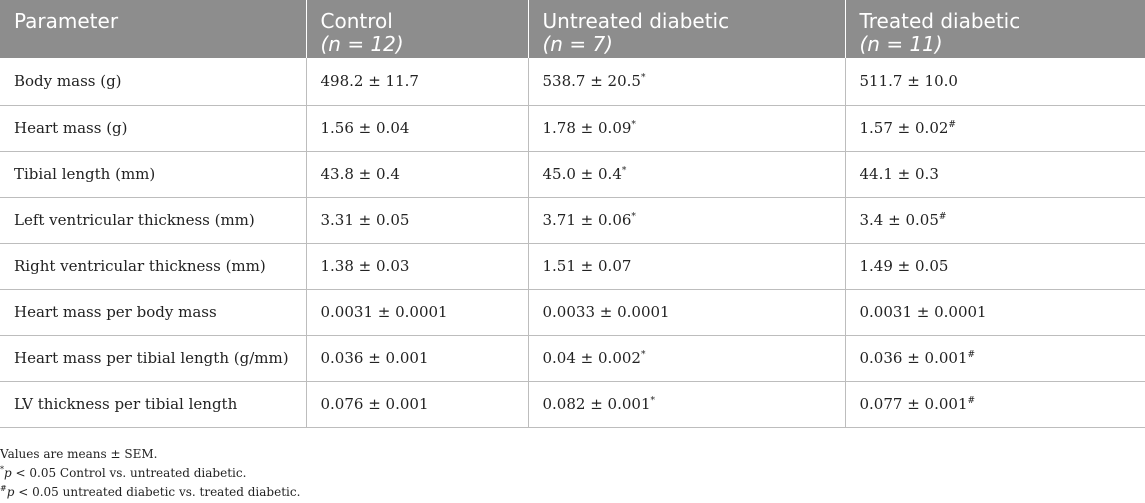 The width and height of the screenshot is (1145, 503). Describe the element at coordinates (365, 266) in the screenshot. I see `value: 1.38 ± 0.03` at that location.